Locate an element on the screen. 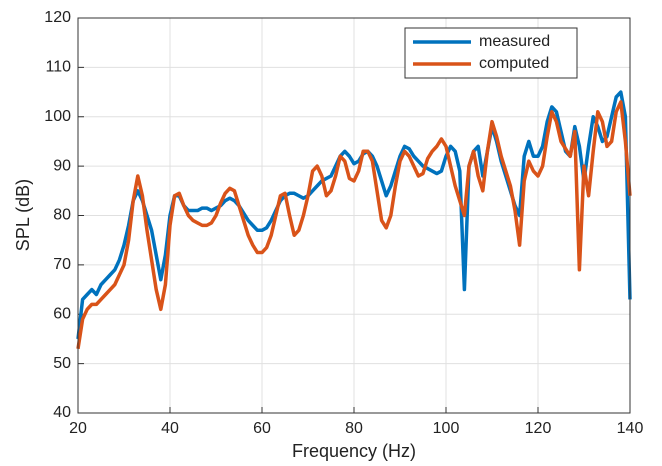 The height and width of the screenshot is (466, 662). x-tick-label: 140 is located at coordinates (630, 428).